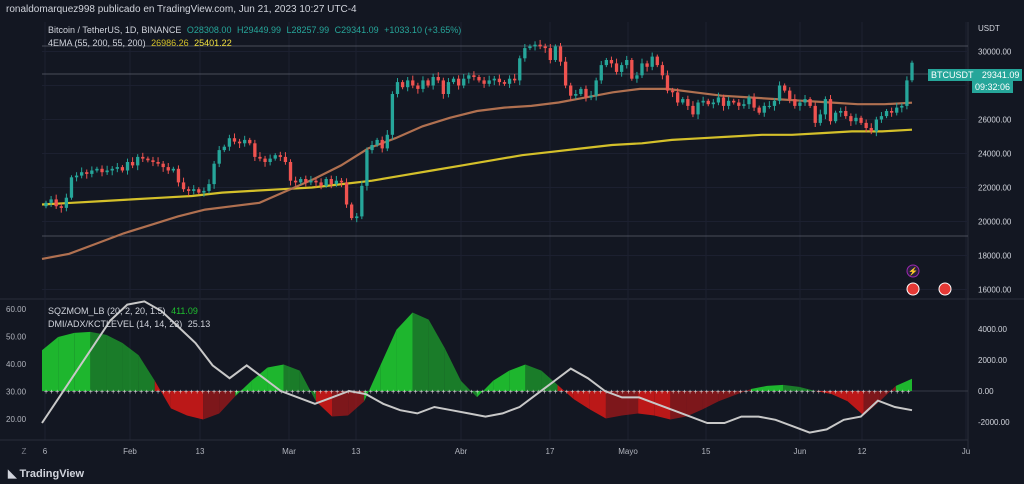  Describe the element at coordinates (24, 451) in the screenshot. I see `time-zone-icon: Z` at that location.